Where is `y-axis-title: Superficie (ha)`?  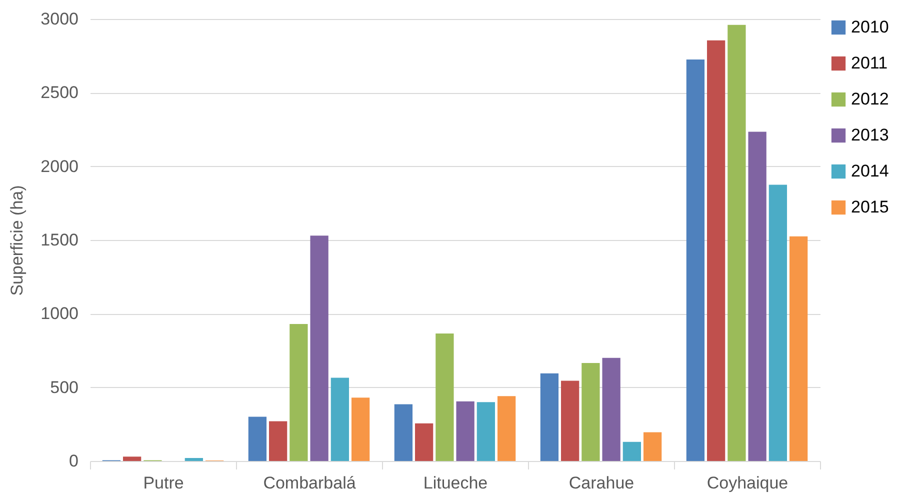 y-axis-title: Superficie (ha) is located at coordinates (17, 240).